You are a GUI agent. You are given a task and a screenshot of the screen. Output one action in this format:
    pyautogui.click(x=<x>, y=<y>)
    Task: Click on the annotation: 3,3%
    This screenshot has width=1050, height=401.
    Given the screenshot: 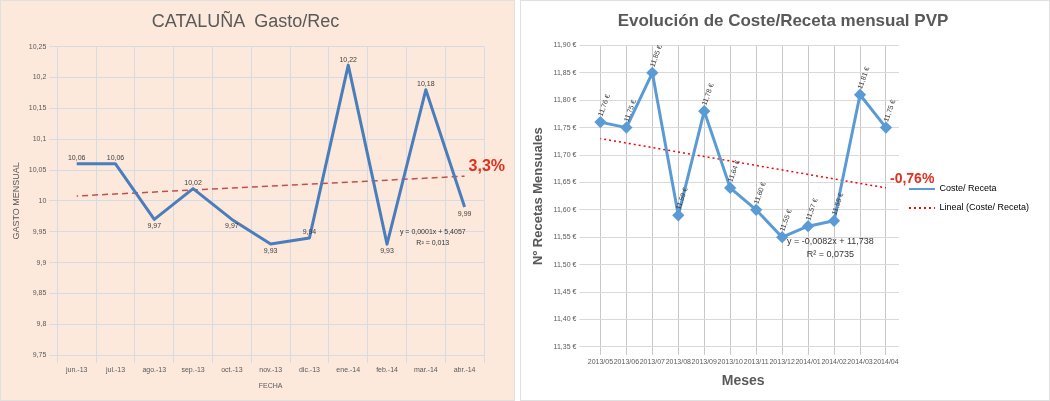 What is the action you would take?
    pyautogui.click(x=487, y=165)
    